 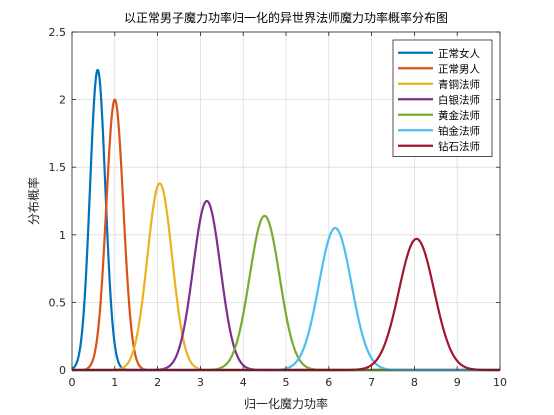 I want to click on y-tick-label: 0, so click(x=62, y=370).